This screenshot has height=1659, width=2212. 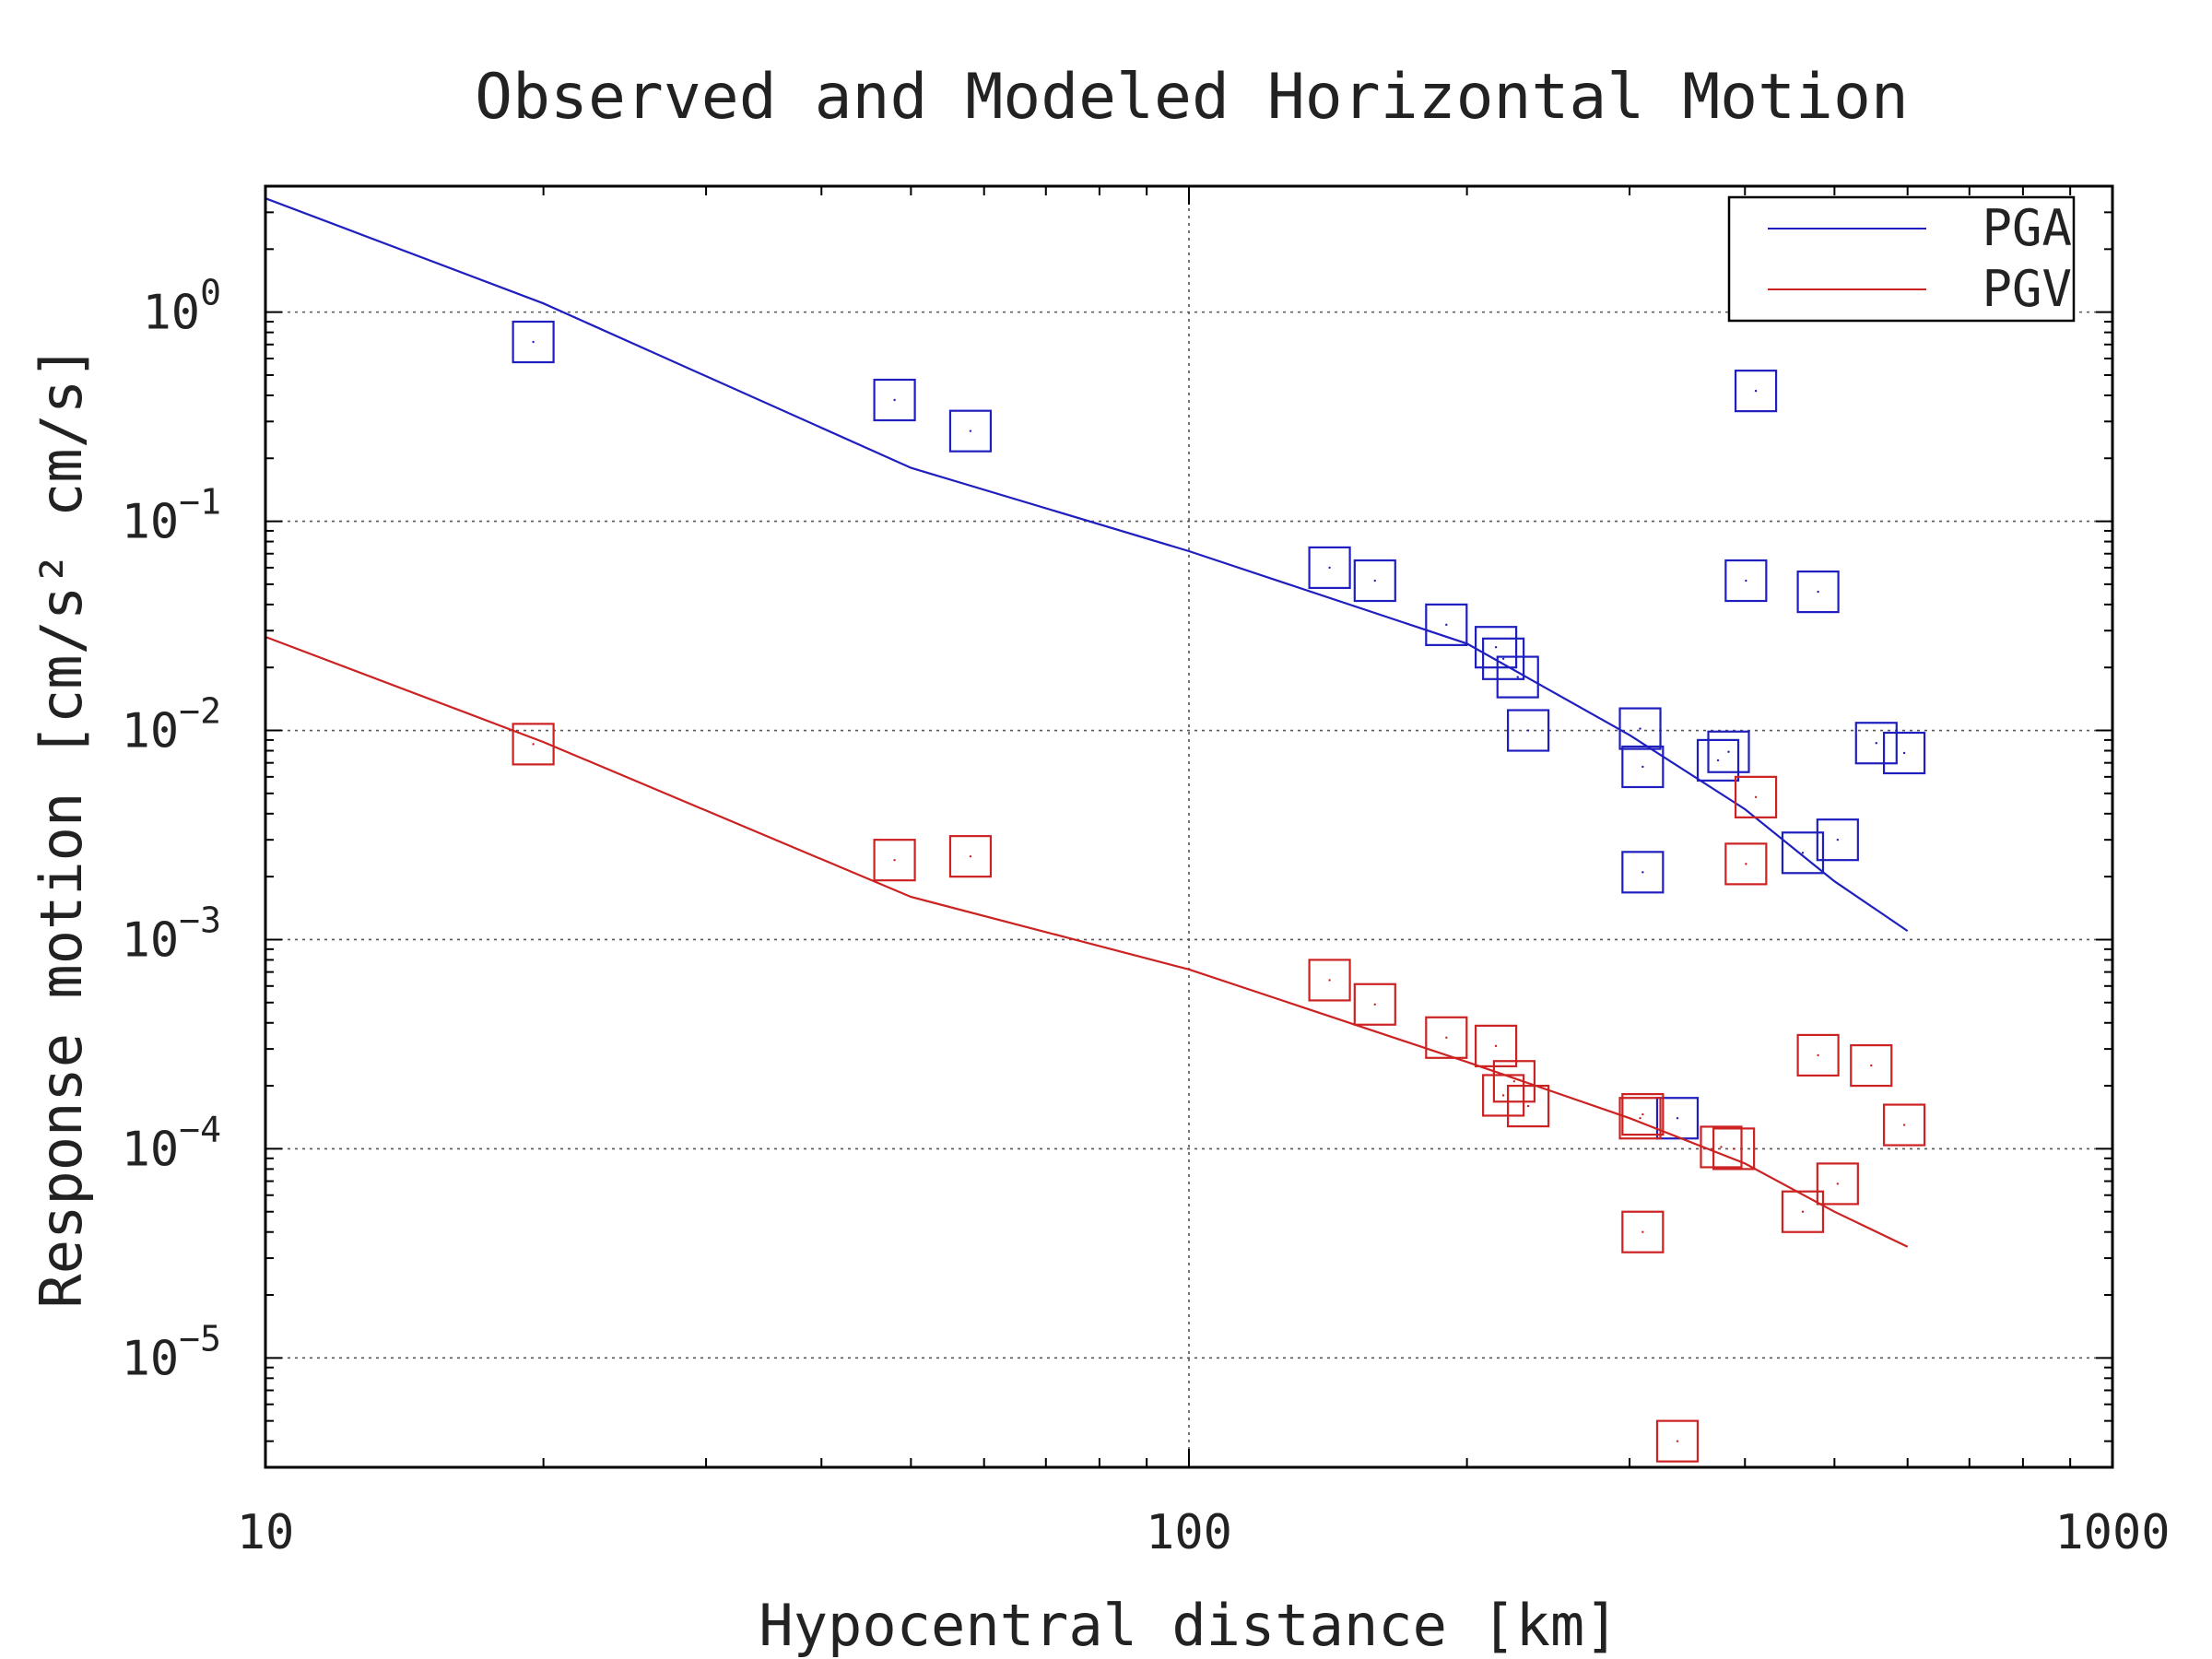 I want to click on x-axis-title: Hypocentral distance [km], so click(x=1188, y=1625).